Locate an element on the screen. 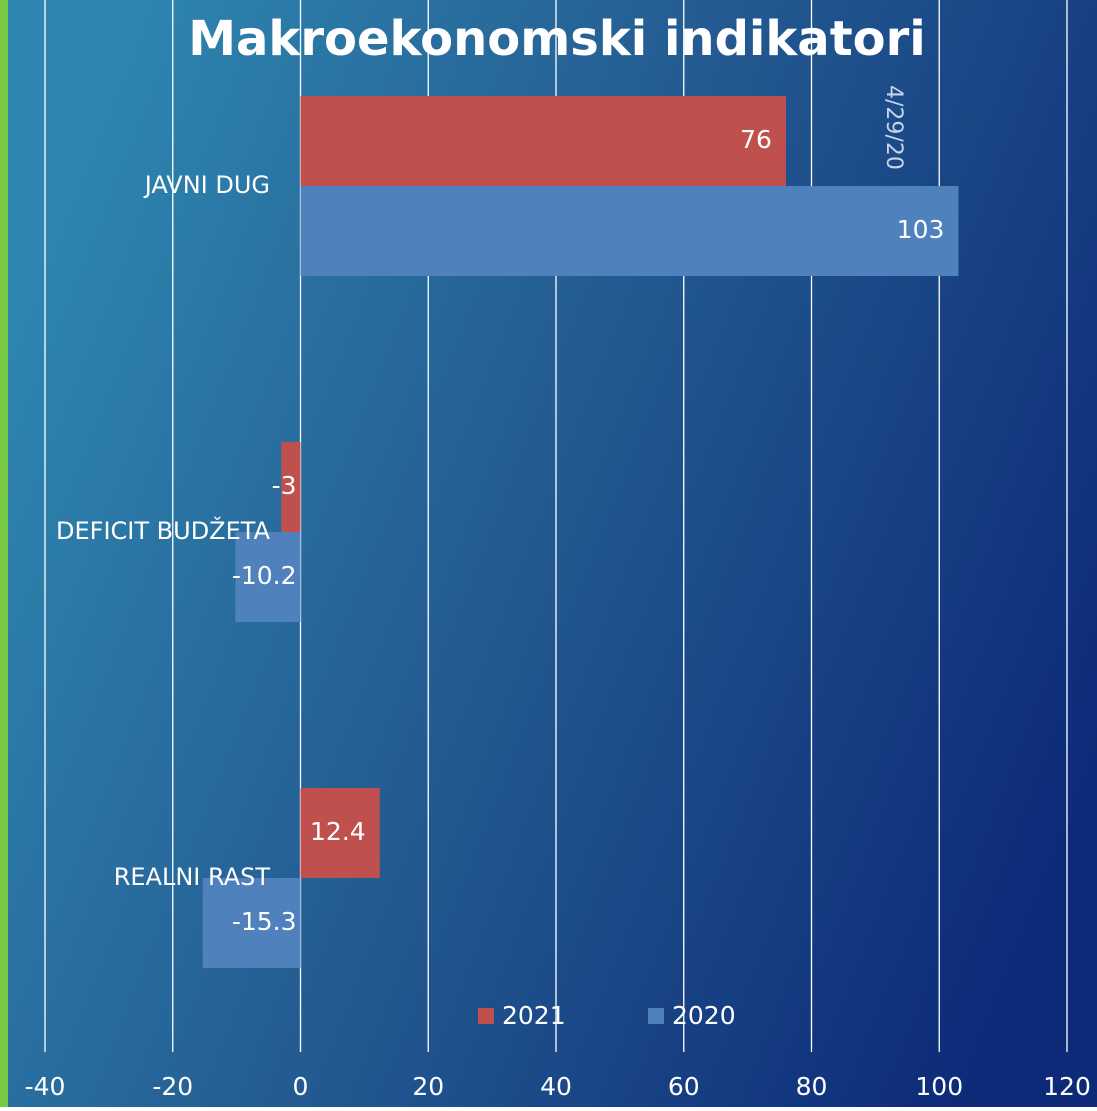 Image resolution: width=1097 pixels, height=1111 pixels. chart-title: Makroekonomski indikatori is located at coordinates (557, 39).